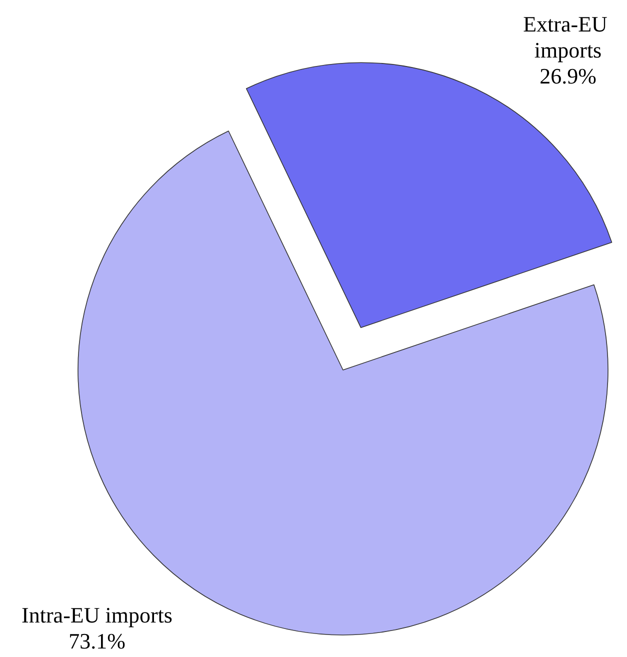 The image size is (627, 657). Describe the element at coordinates (97, 615) in the screenshot. I see `slice-label: Intra-EU imports` at that location.